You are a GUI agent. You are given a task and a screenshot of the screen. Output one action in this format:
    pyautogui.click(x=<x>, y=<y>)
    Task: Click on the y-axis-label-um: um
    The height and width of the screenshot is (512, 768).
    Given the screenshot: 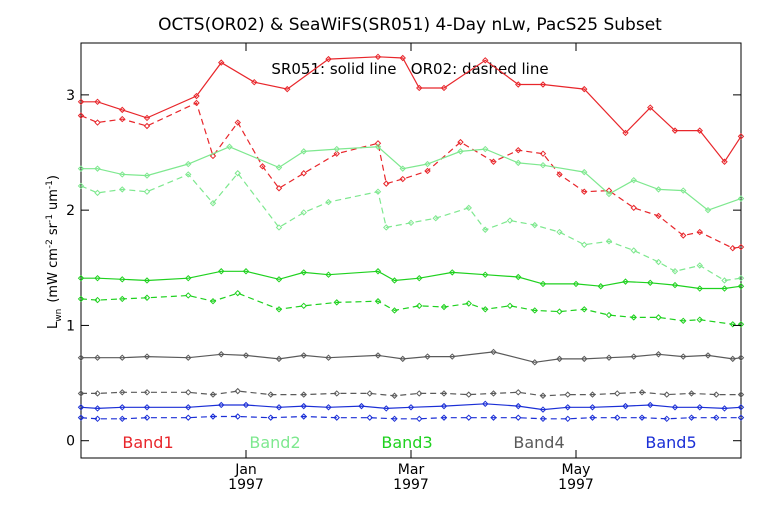 What is the action you would take?
    pyautogui.click(x=53, y=199)
    